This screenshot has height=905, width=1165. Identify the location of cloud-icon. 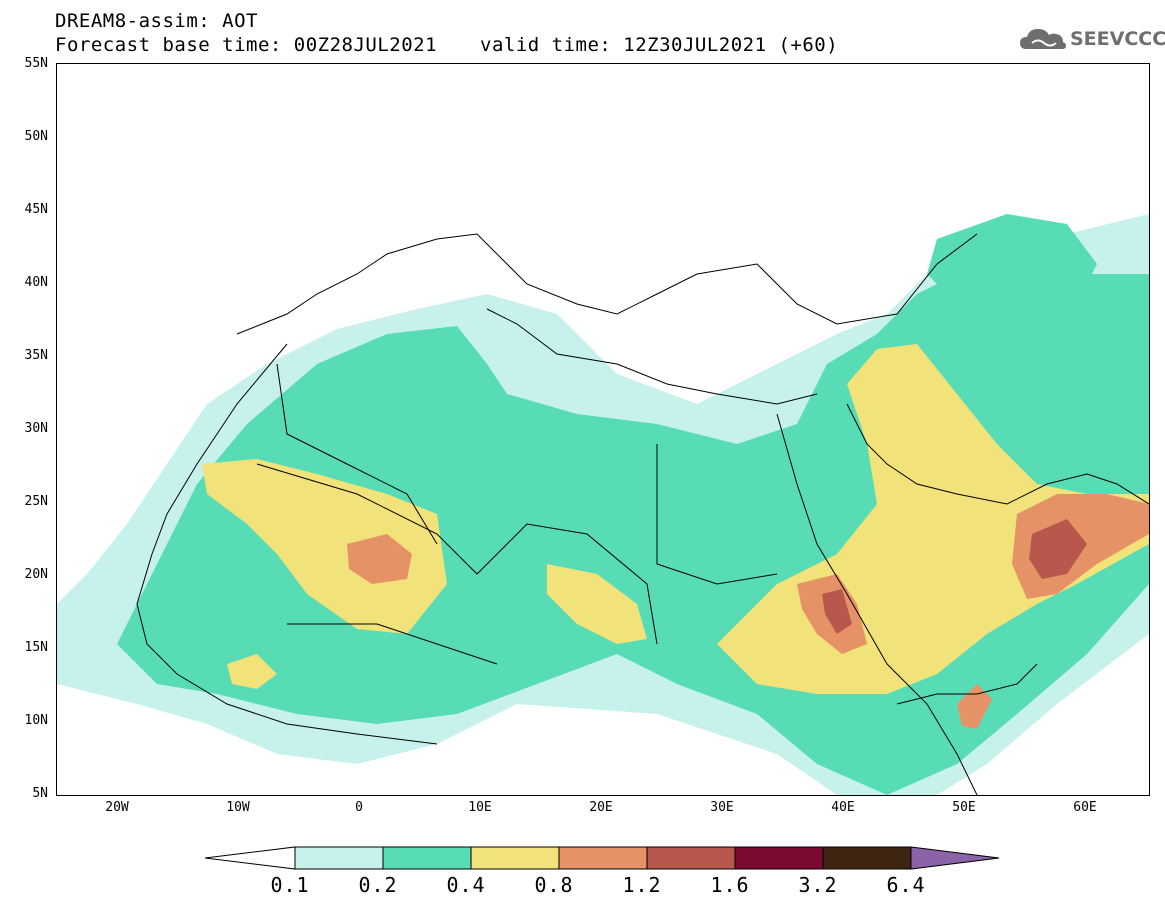
(1043, 39).